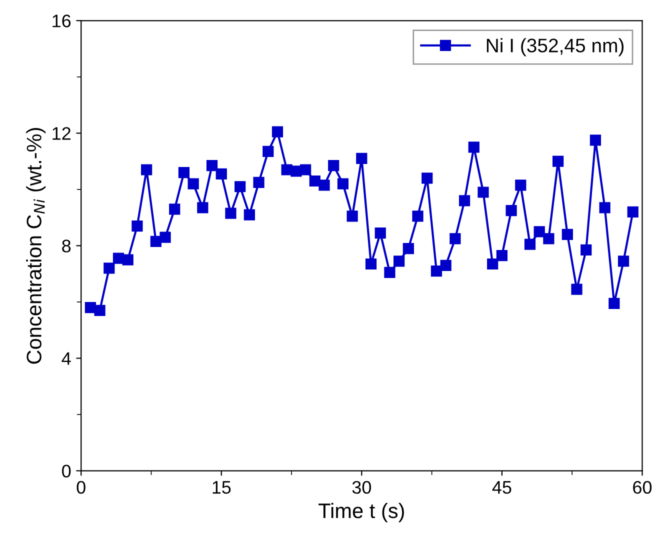 Image resolution: width=654 pixels, height=543 pixels. What do you see at coordinates (81, 487) in the screenshot?
I see `x-tick-label: 0` at bounding box center [81, 487].